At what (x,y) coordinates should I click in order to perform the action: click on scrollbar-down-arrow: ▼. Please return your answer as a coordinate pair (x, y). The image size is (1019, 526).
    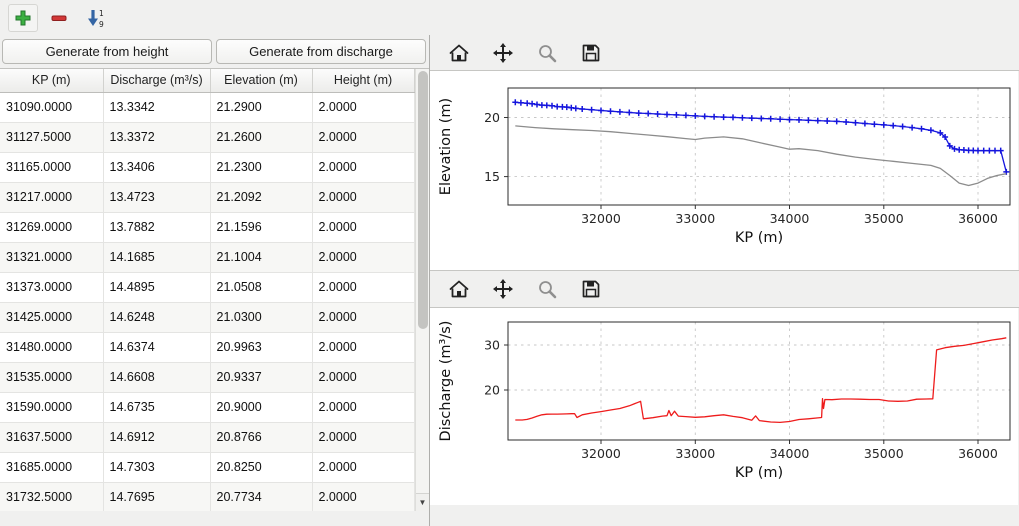
    Looking at the image, I should click on (422, 502).